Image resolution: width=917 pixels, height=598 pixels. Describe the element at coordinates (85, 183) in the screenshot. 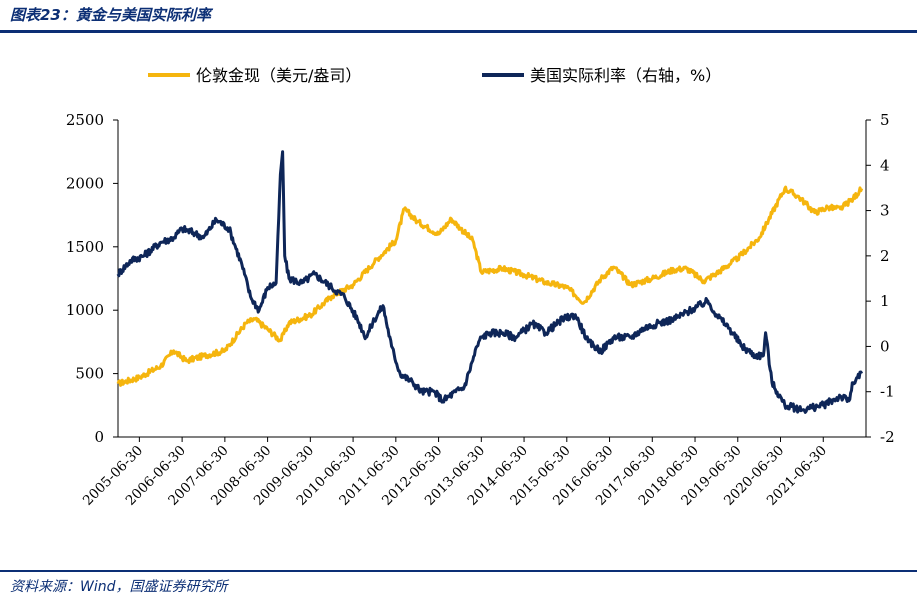

I see `left-tick-label: 2000` at that location.